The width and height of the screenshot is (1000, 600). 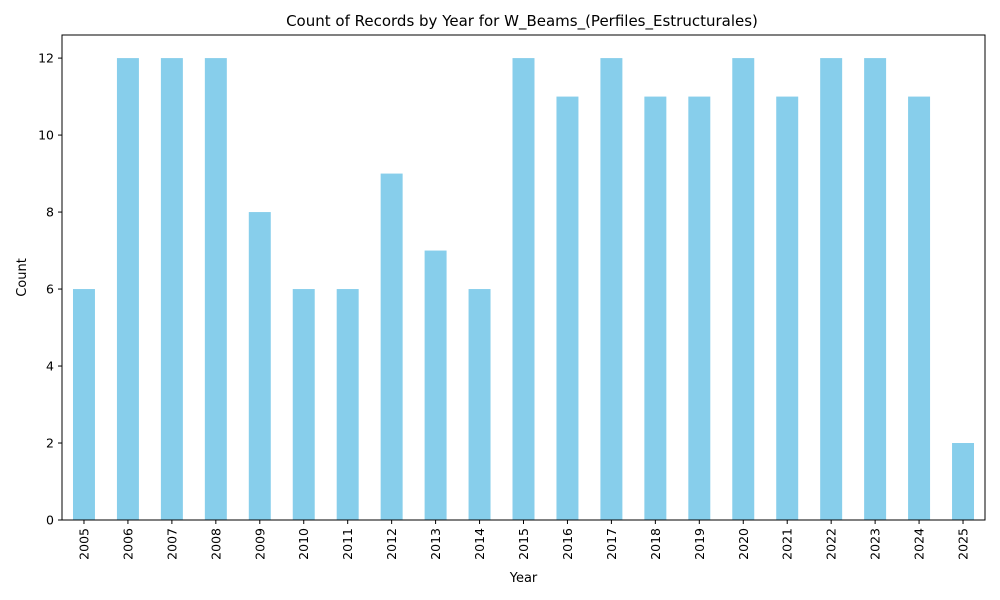 What do you see at coordinates (831, 544) in the screenshot?
I see `x-tick-label: 2022` at bounding box center [831, 544].